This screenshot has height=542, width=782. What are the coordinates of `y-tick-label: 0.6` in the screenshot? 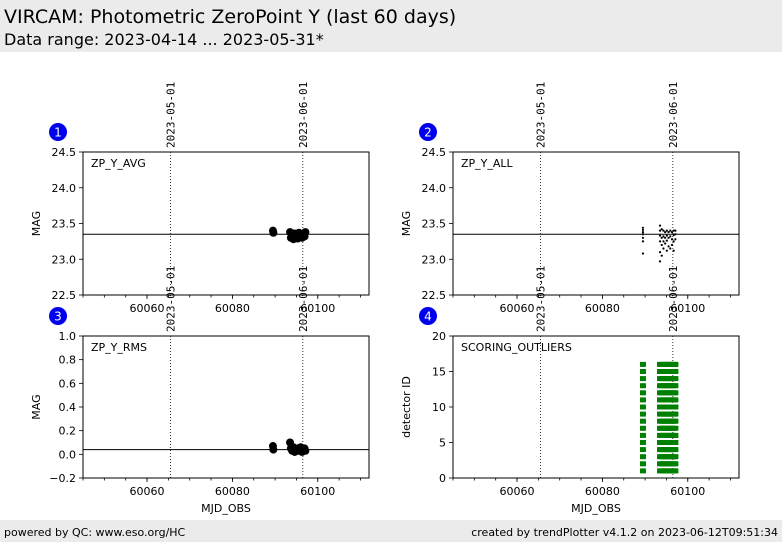 It's located at (68, 383).